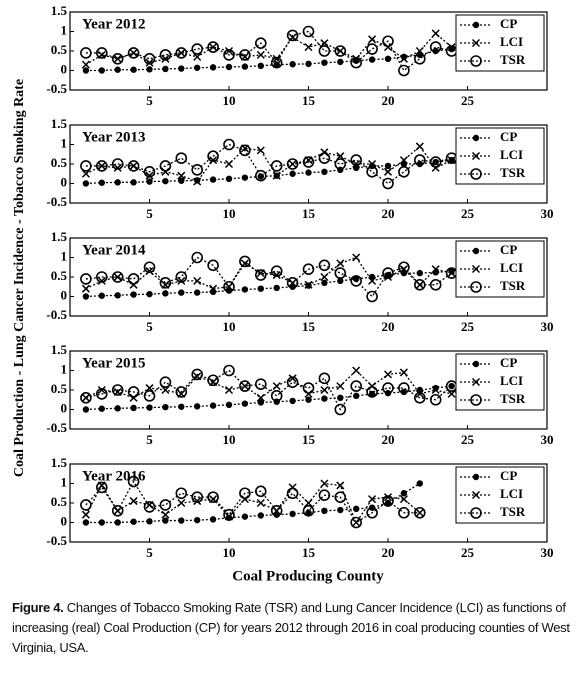 The height and width of the screenshot is (673, 583). What do you see at coordinates (468, 326) in the screenshot?
I see `x-tick-label: 25` at bounding box center [468, 326].